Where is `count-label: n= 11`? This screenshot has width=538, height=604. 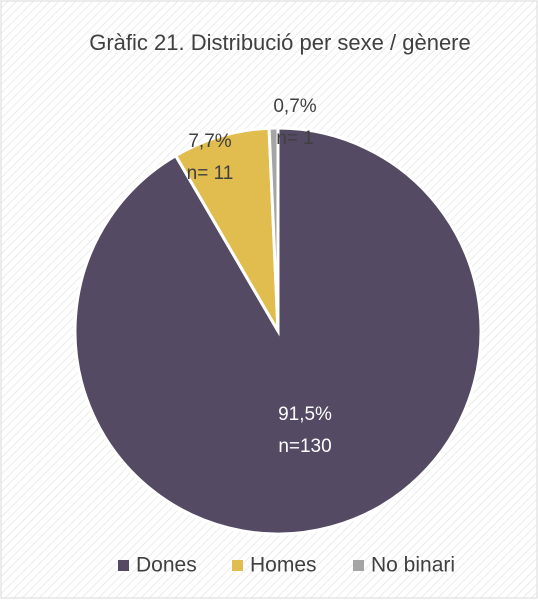 count-label: n= 11 is located at coordinates (210, 173).